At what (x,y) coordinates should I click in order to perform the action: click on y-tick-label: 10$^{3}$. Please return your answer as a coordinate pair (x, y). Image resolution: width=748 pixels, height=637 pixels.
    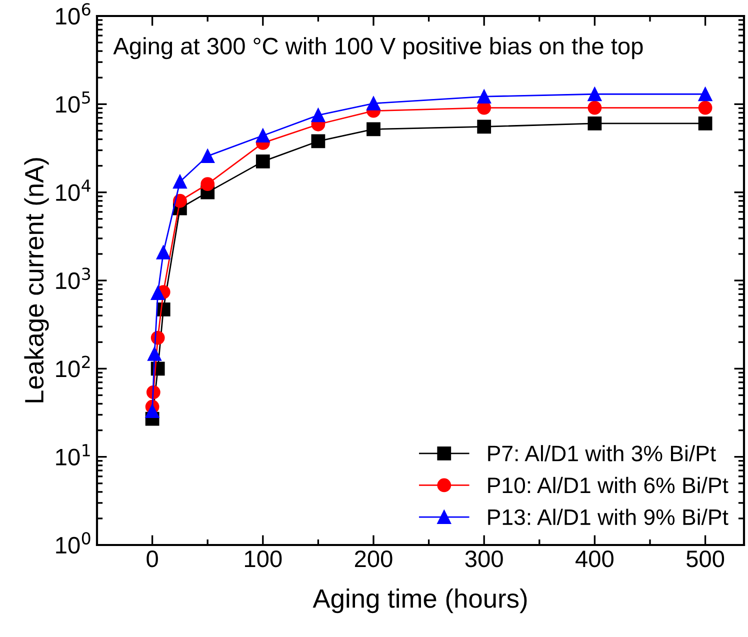
    Looking at the image, I should click on (73, 279).